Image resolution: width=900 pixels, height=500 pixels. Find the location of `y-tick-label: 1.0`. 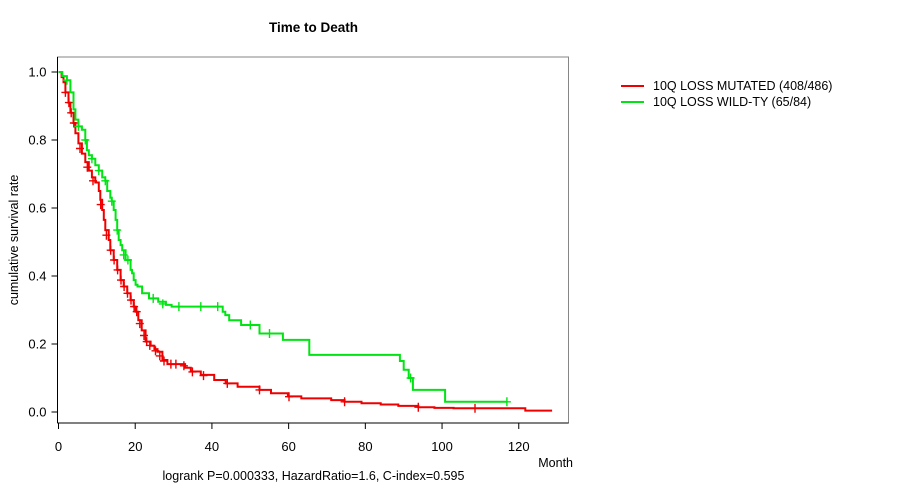

y-tick-label: 1.0 is located at coordinates (37, 72).